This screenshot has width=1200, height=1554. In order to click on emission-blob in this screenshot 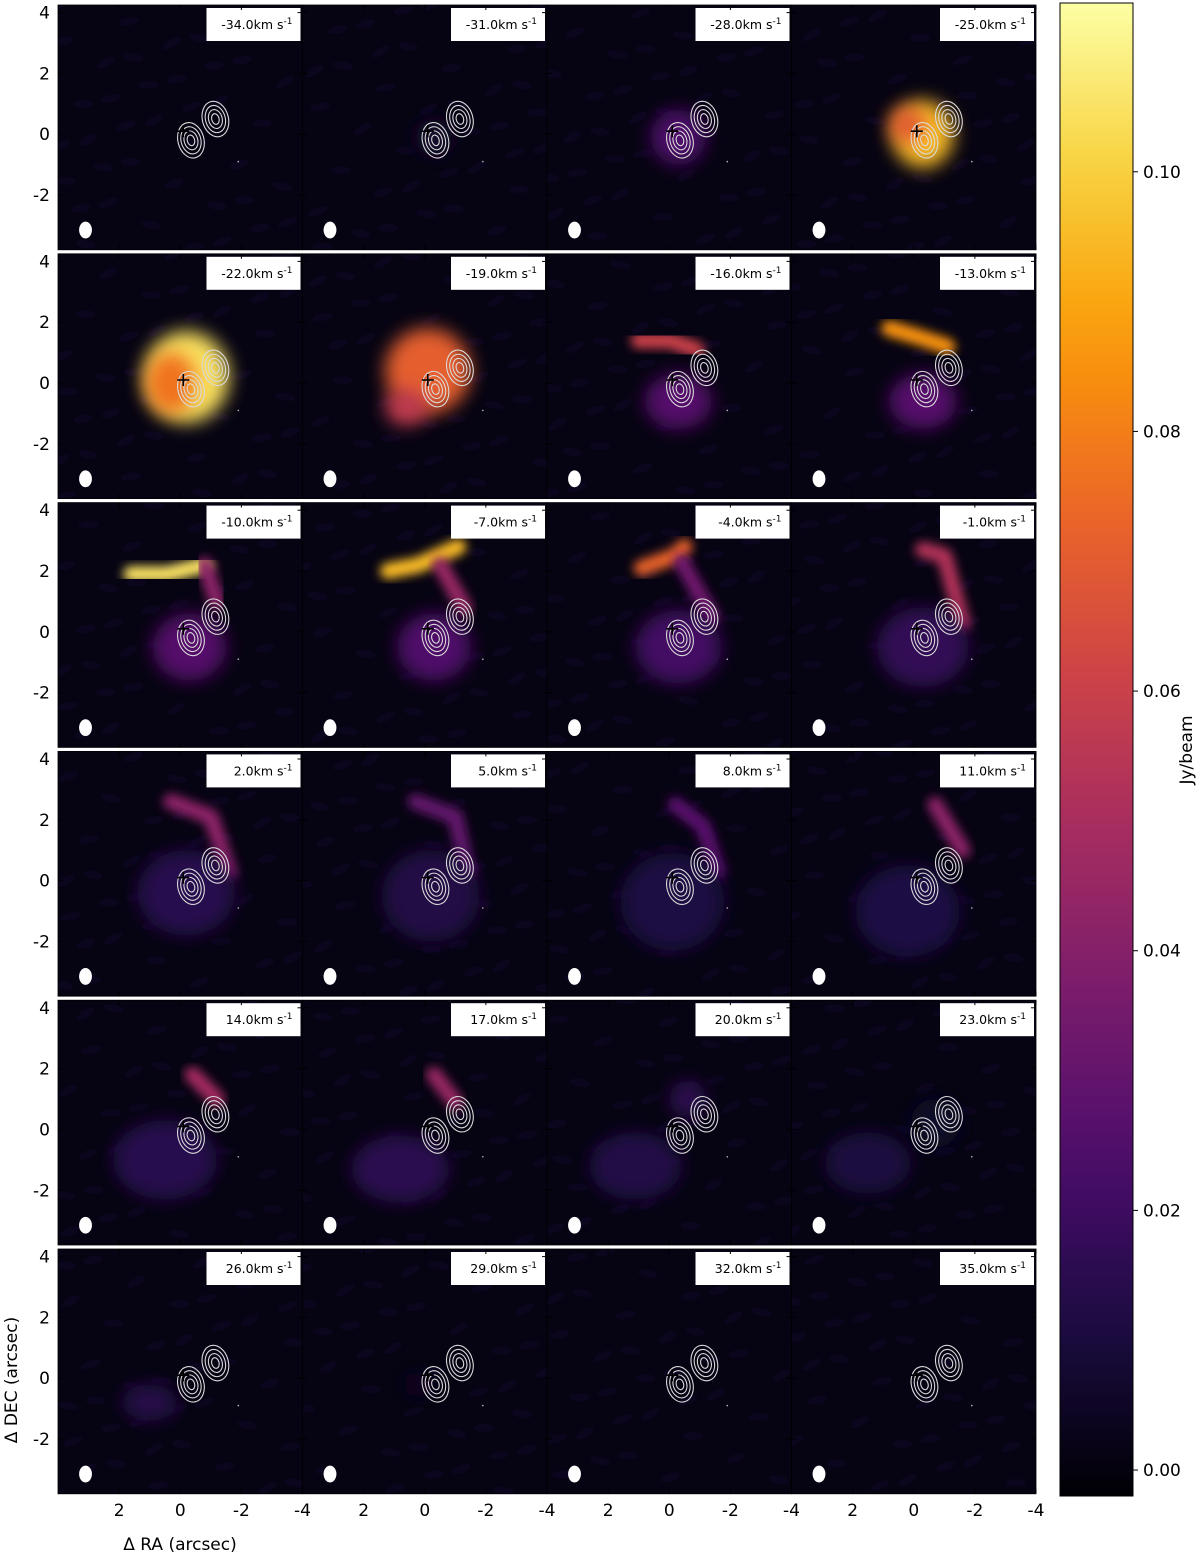, I will do `click(907, 911)`.